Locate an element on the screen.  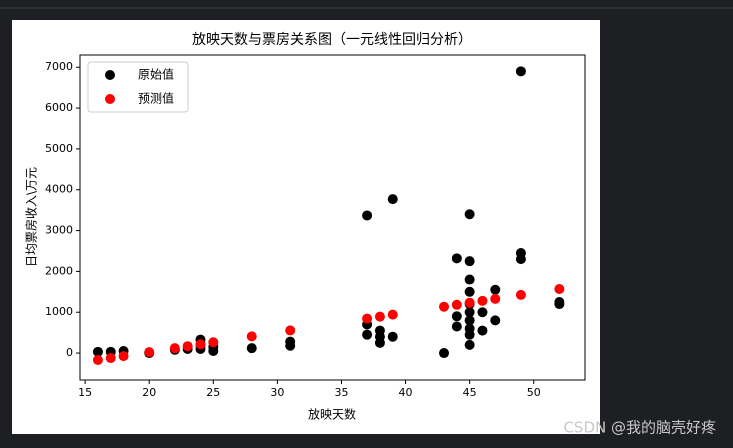
x-tick-label: 50 is located at coordinates (534, 392).